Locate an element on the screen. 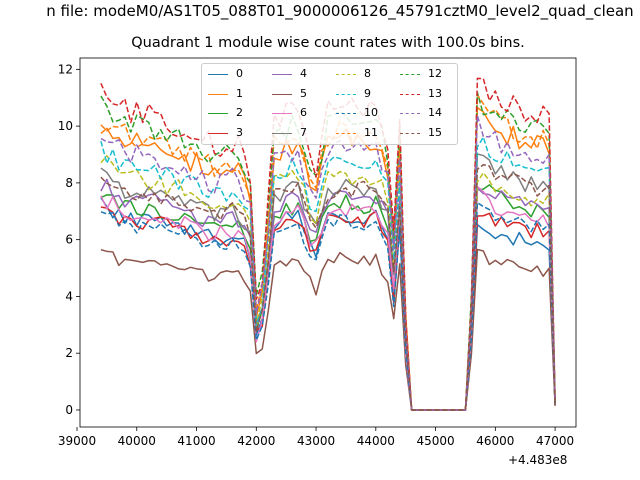 The width and height of the screenshot is (640, 480). y-axis: 0 2 4 6 8 10 12 is located at coordinates (69, 239).